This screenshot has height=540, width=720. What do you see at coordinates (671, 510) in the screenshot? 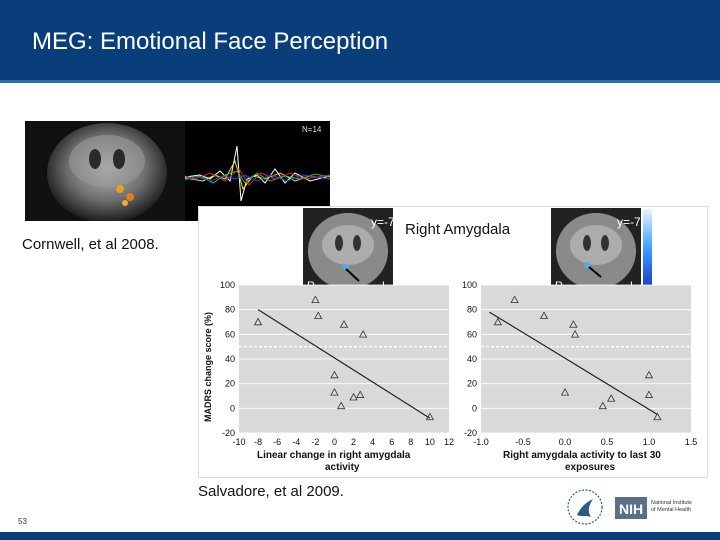
I see `svg-text: of Mental Health` at bounding box center [671, 510].